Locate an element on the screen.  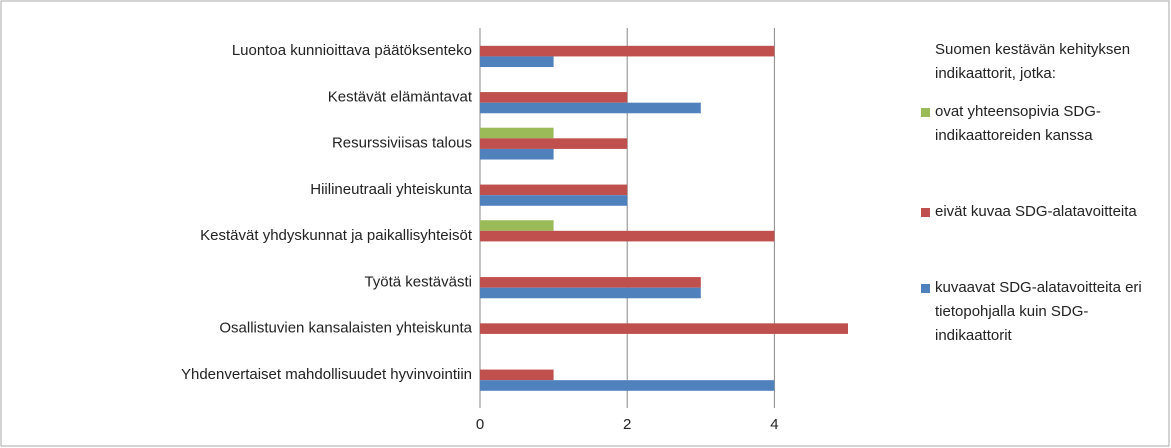
y-tick-label: Luontoa kunnioittava päätöksenteko is located at coordinates (352, 50).